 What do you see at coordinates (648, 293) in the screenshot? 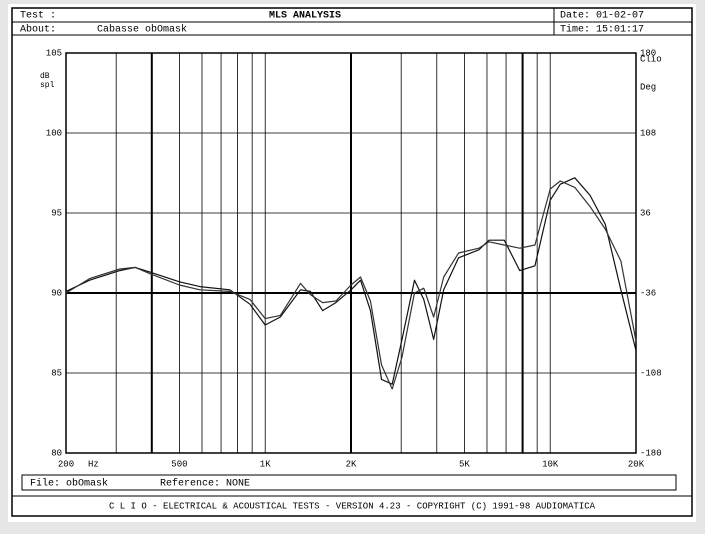
I see `y2-tick-label: -36` at bounding box center [648, 293].